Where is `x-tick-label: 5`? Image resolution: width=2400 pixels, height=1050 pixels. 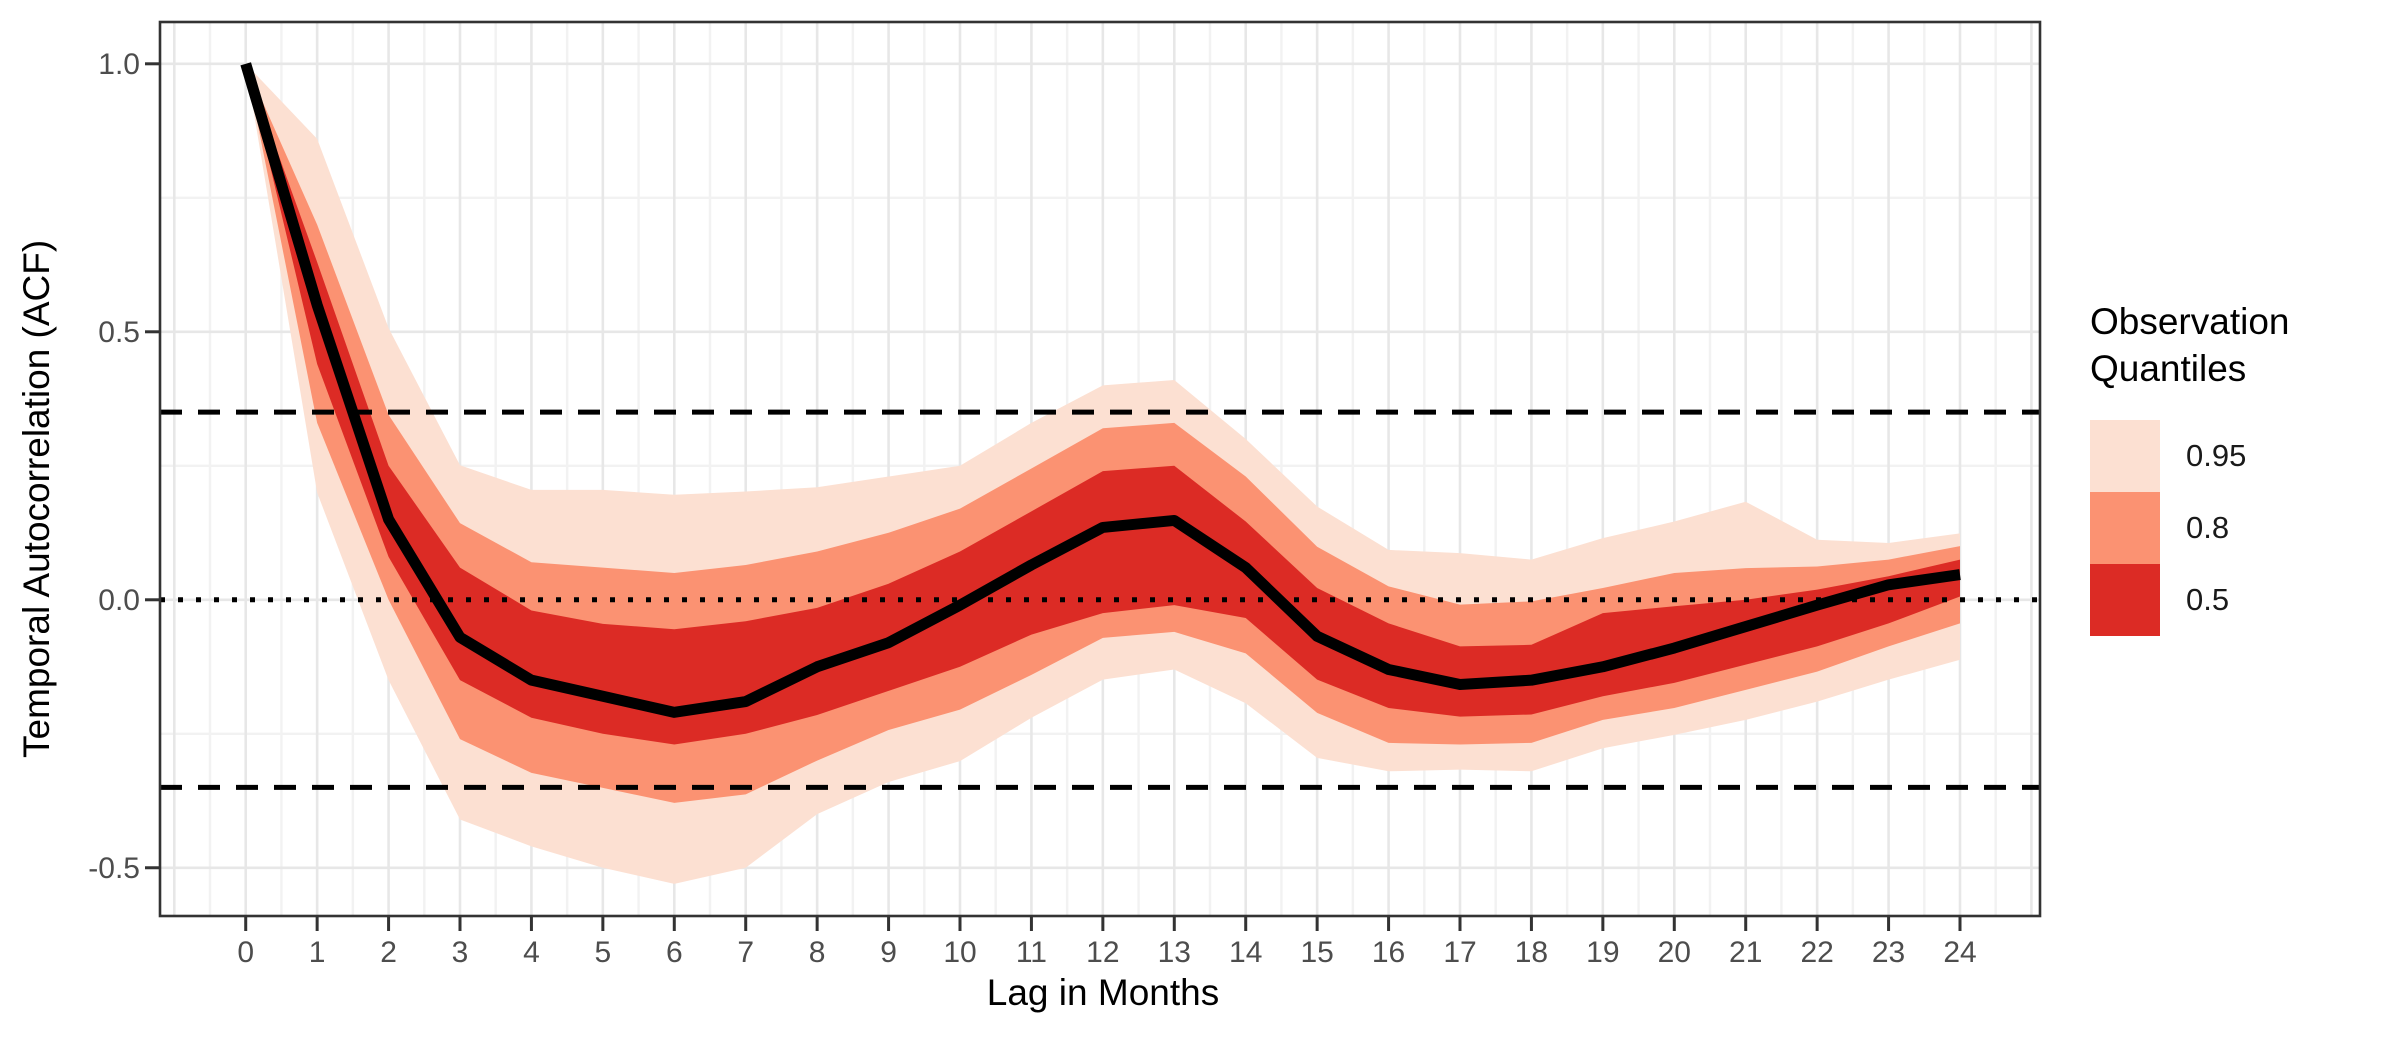
x-tick-label: 5 is located at coordinates (603, 952).